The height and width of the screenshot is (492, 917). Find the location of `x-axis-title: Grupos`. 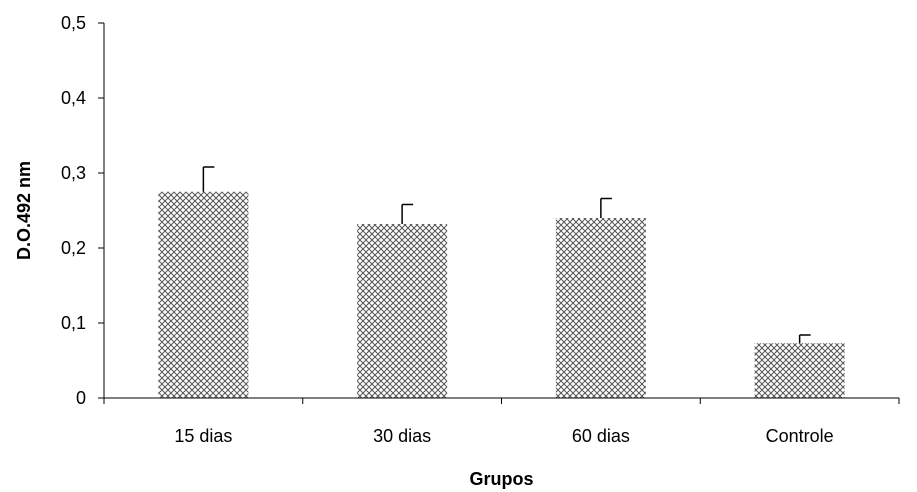

x-axis-title: Grupos is located at coordinates (501, 479).